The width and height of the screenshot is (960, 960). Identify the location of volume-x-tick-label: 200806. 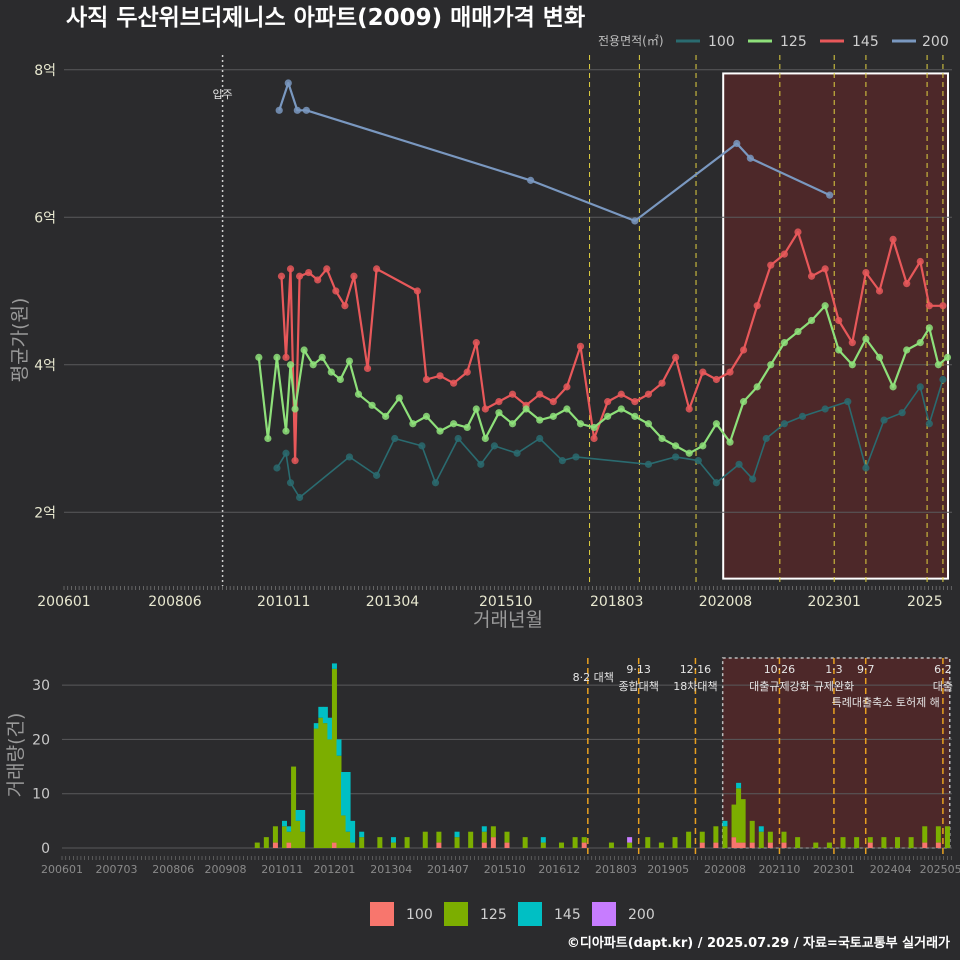
(173, 869).